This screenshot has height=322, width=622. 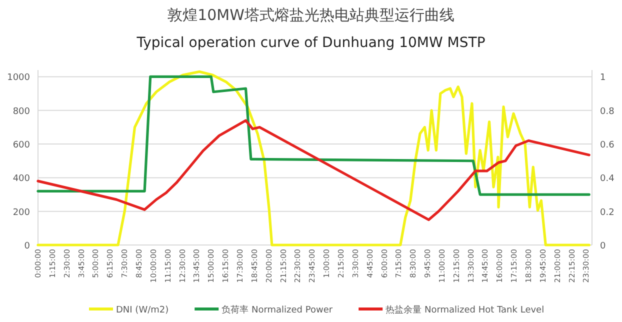 What do you see at coordinates (21, 213) in the screenshot?
I see `y-tick-label: 200` at bounding box center [21, 213].